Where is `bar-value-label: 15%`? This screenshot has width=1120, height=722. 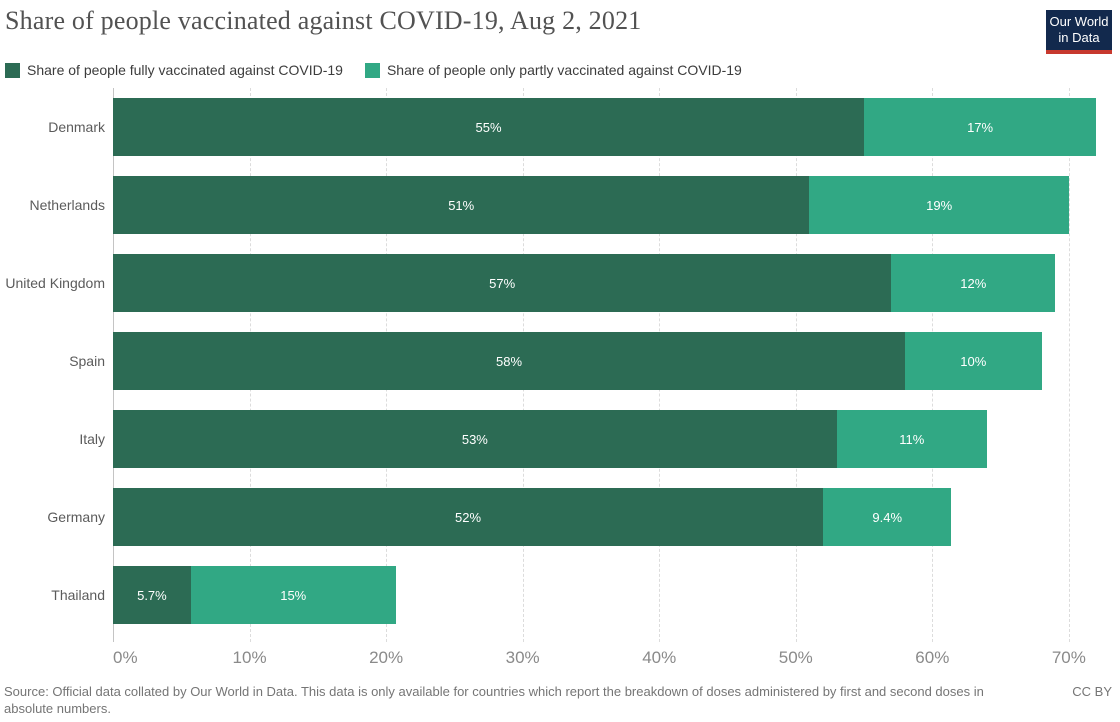
bar-value-label: 15% is located at coordinates (293, 595).